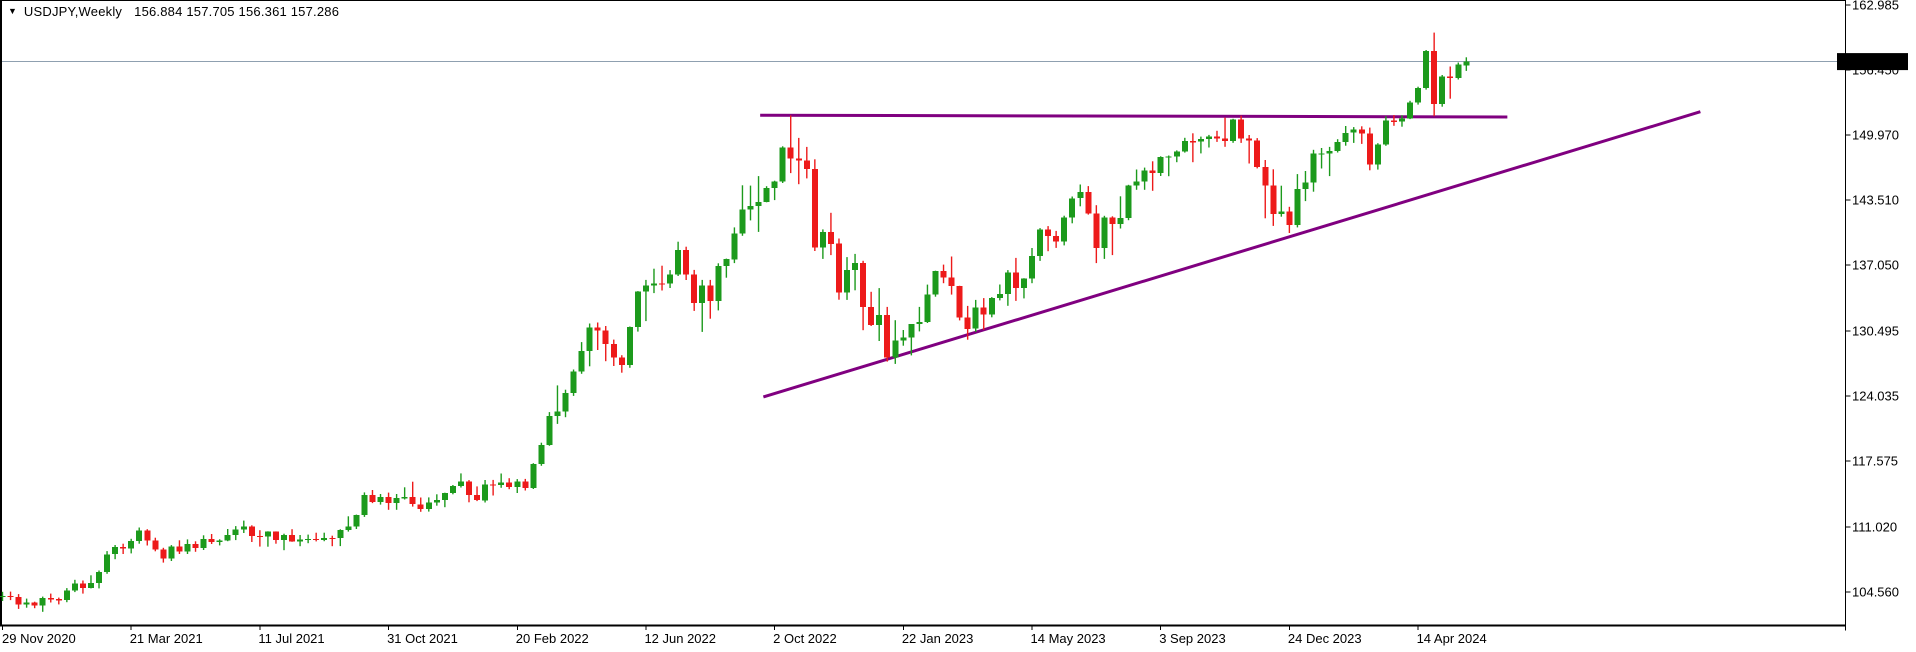  I want to click on trendline-horizontal-resistance, so click(1134, 116).